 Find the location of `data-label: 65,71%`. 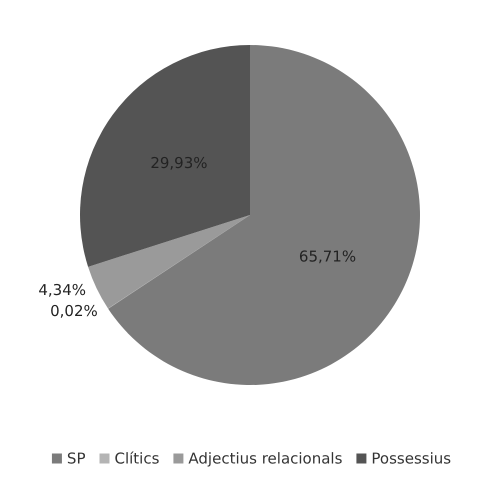

data-label: 65,71% is located at coordinates (327, 257).